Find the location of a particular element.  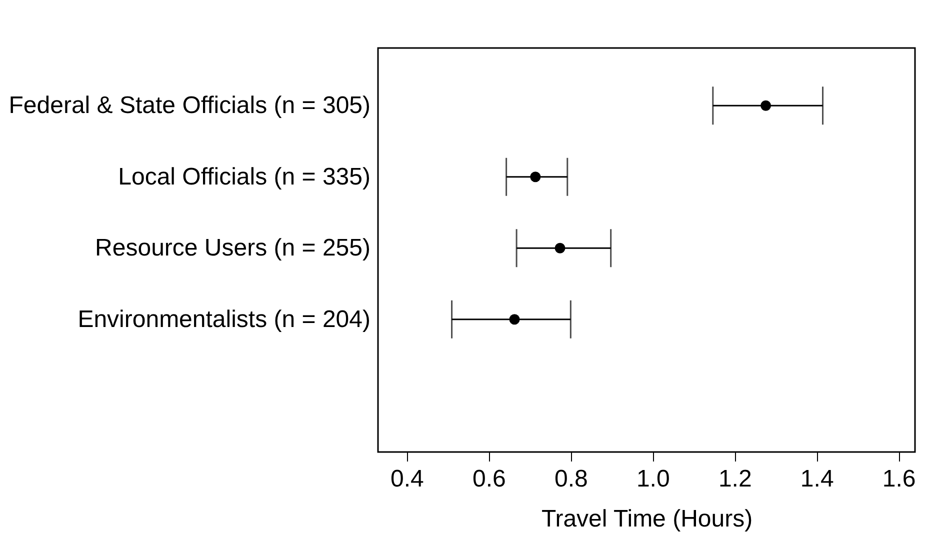

y-tick-label: Local Officials (n = 335) is located at coordinates (244, 176).